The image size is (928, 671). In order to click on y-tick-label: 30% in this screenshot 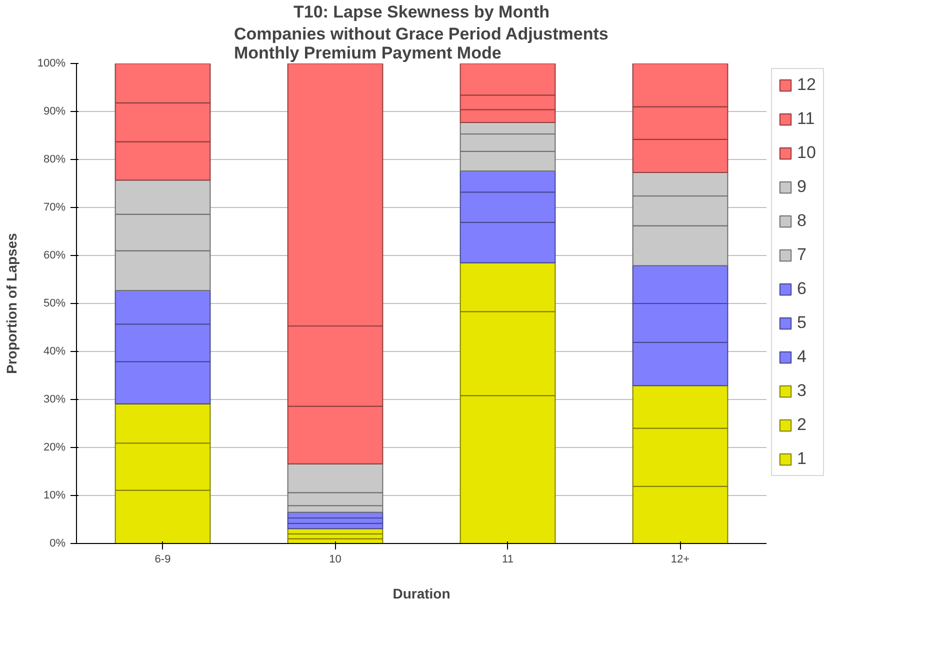, I will do `click(54, 400)`.